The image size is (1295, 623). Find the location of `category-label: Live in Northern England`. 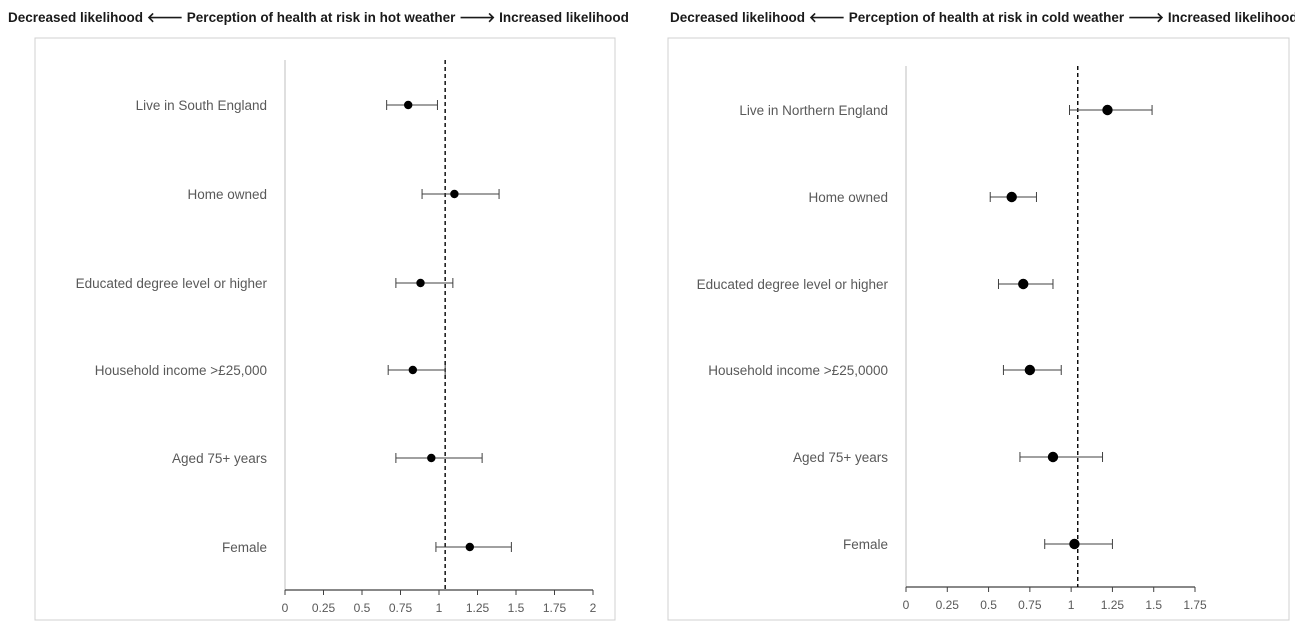

category-label: Live in Northern England is located at coordinates (813, 110).